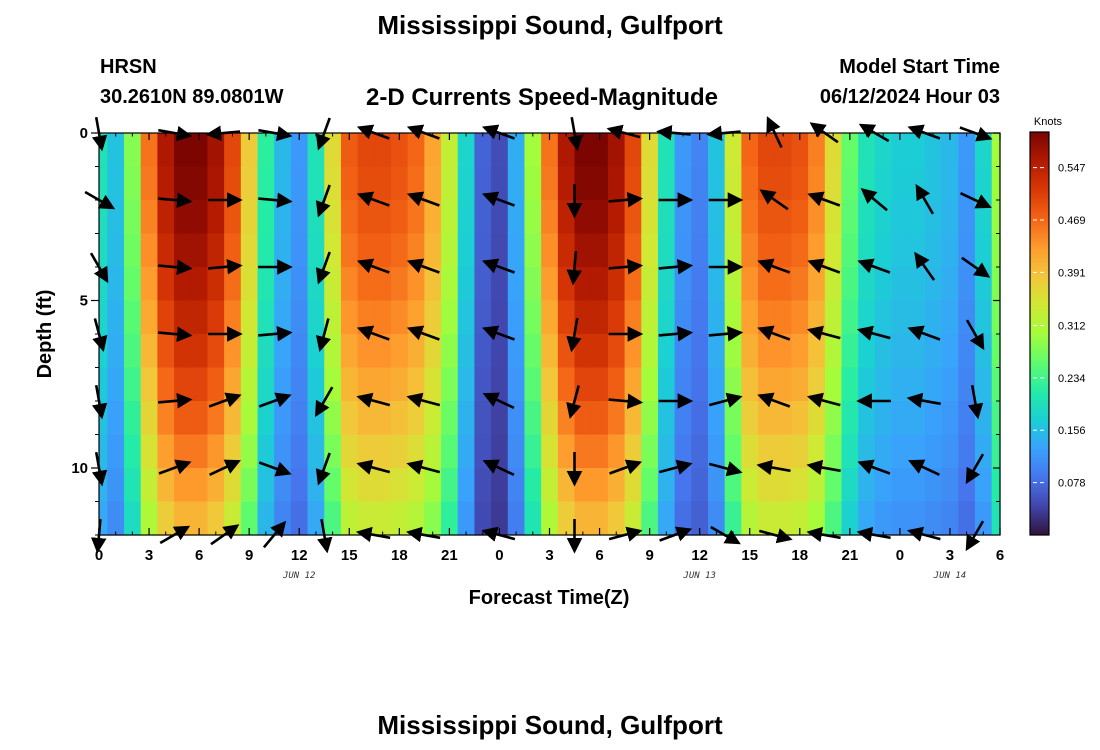 The height and width of the screenshot is (750, 1100). Describe the element at coordinates (128, 67) in the screenshot. I see `station-id: HRSN` at that location.